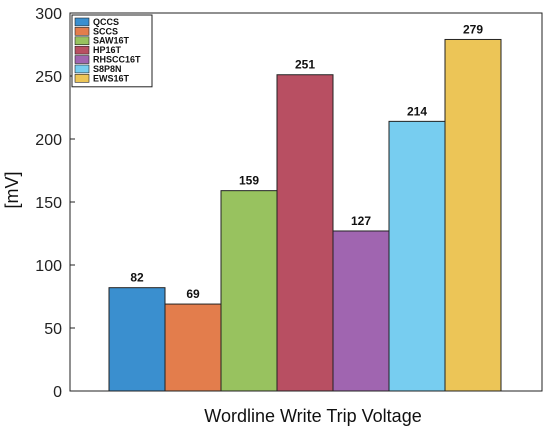  What do you see at coordinates (53, 329) in the screenshot?
I see `y-tick-label: 50` at bounding box center [53, 329].